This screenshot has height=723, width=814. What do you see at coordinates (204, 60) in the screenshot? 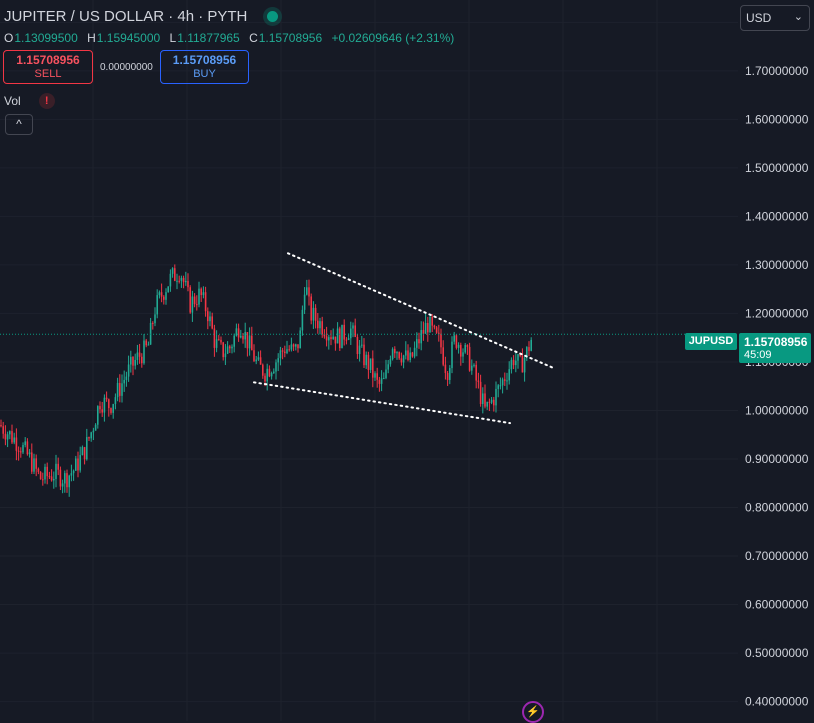
I see `buy-price: 1.15708956` at bounding box center [204, 60].